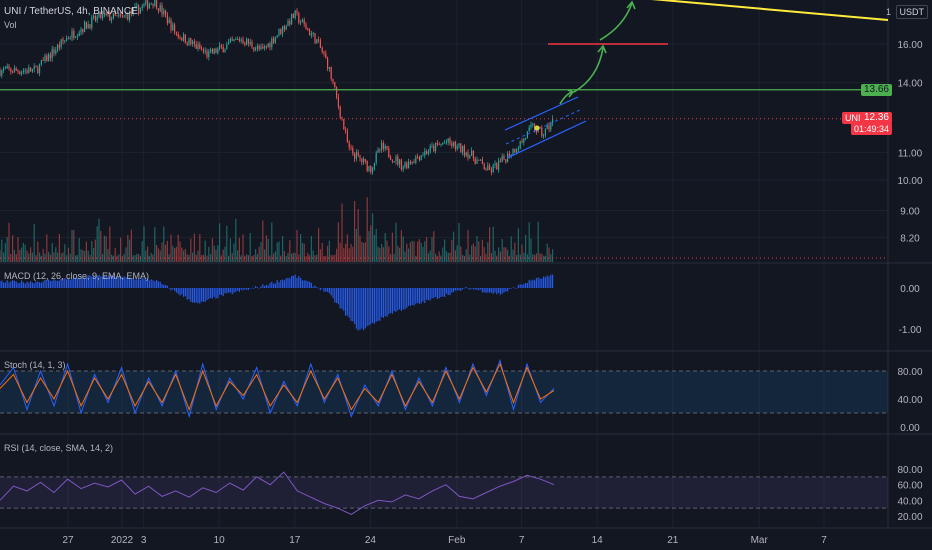 This screenshot has width=932, height=550. I want to click on macd-histogram, so click(277, 302).